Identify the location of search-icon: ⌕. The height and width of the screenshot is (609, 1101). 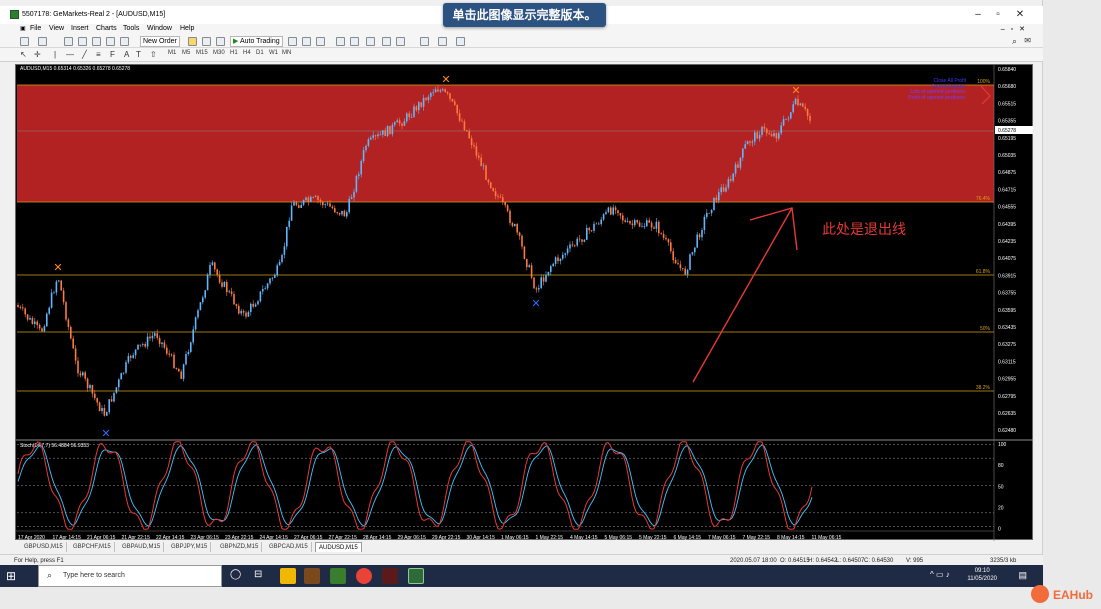
(1014, 41).